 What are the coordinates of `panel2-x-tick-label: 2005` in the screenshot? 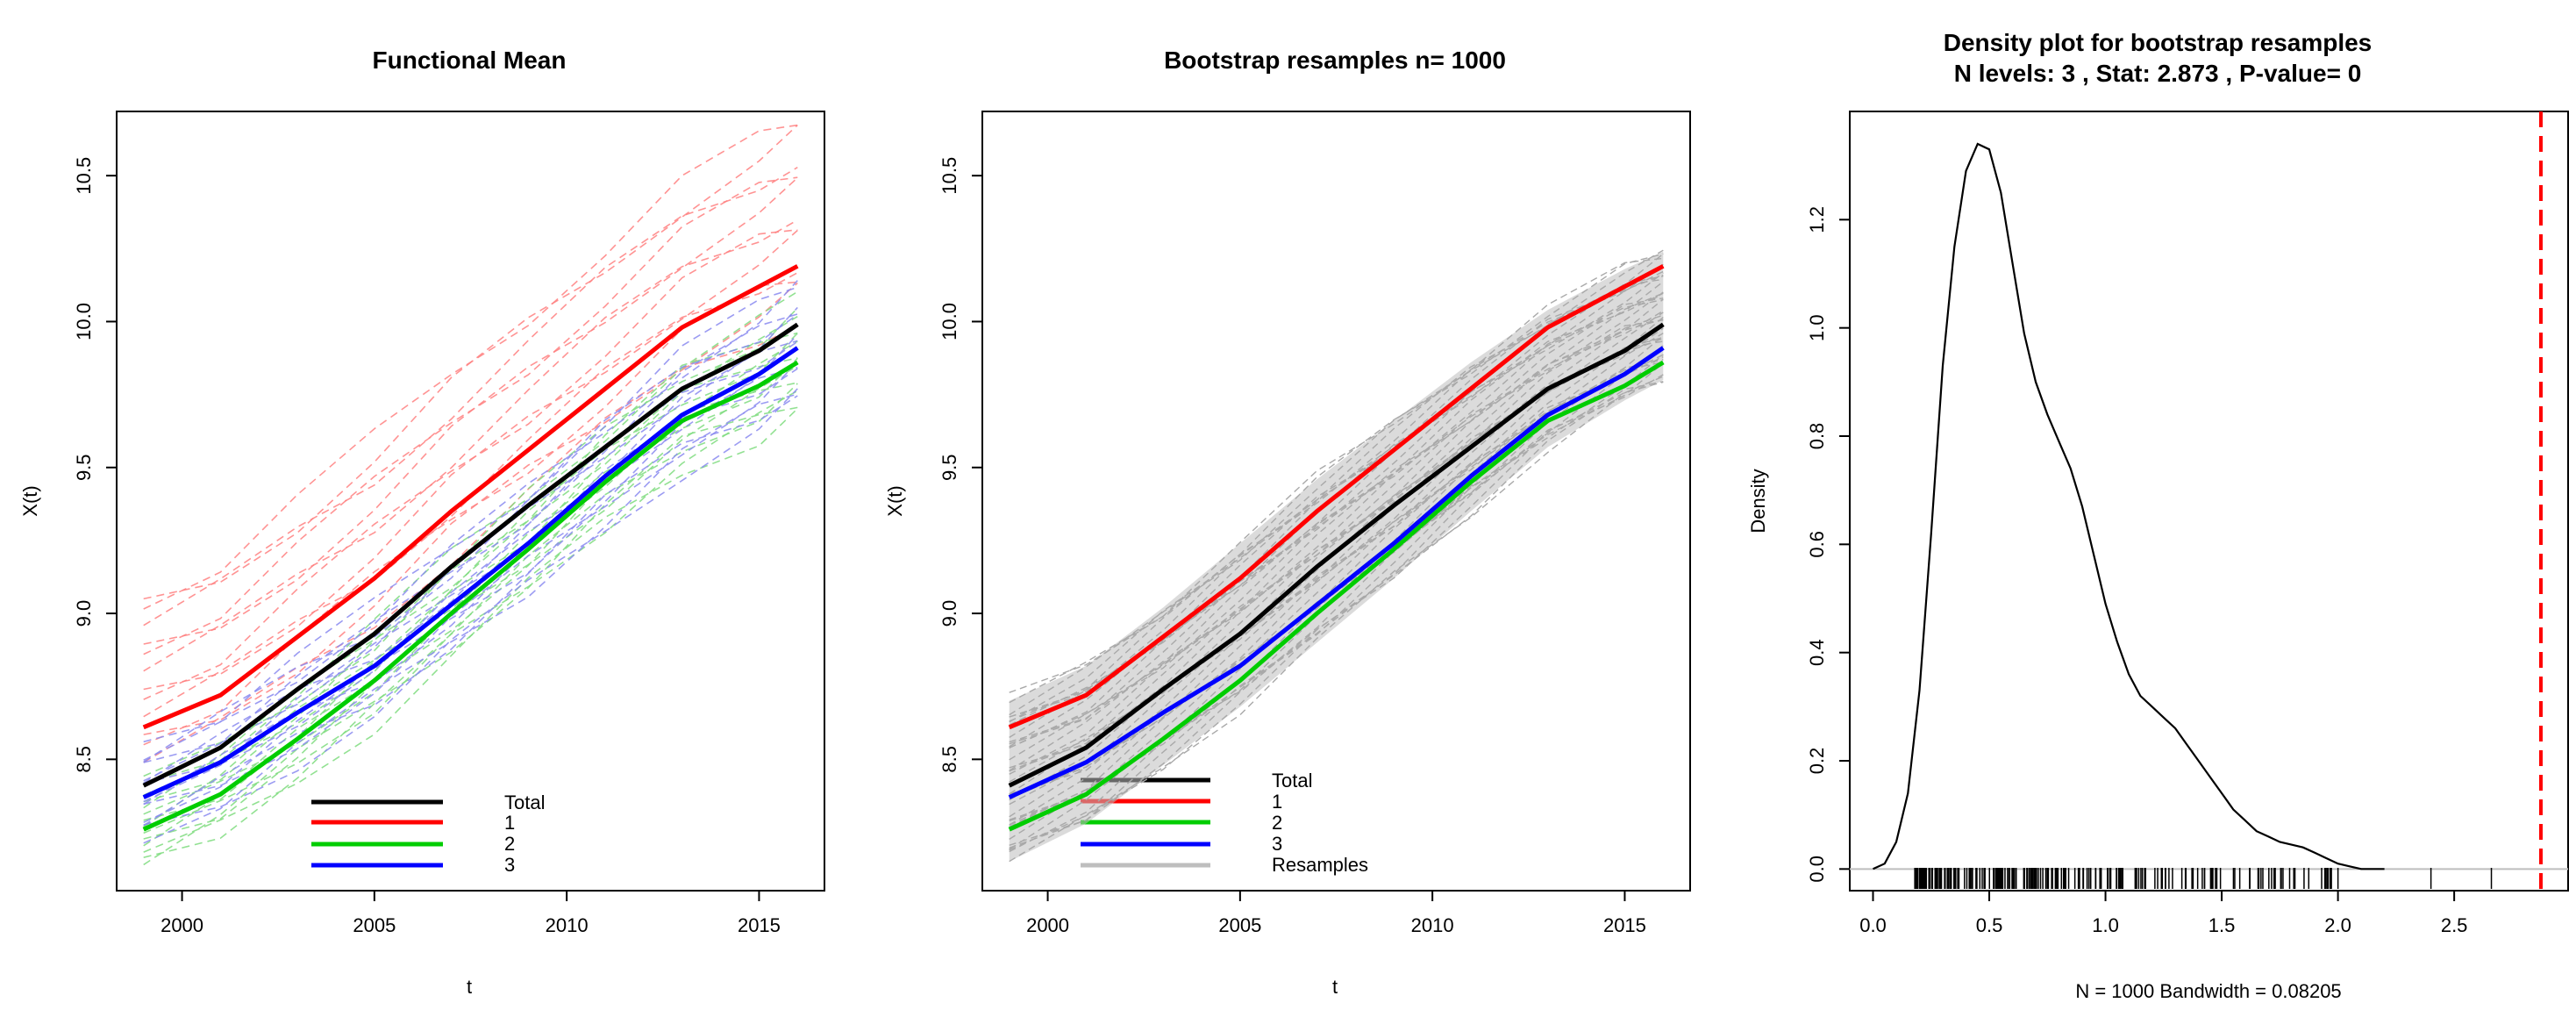 It's located at (1240, 925).